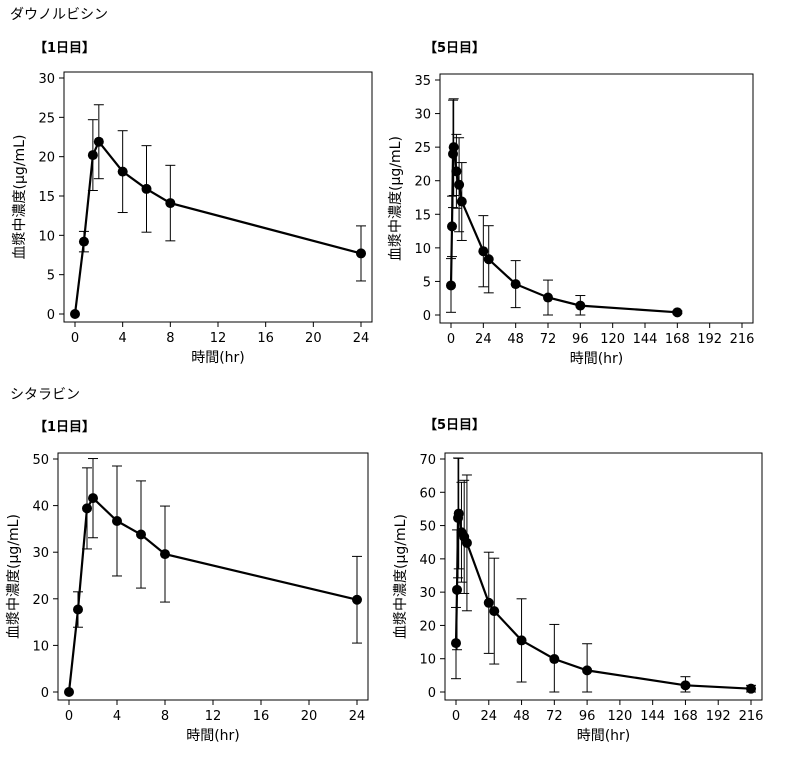 This screenshot has height=757, width=794. What do you see at coordinates (59, 15) in the screenshot?
I see `section-title-daunorubicin: ダウノルビシン` at bounding box center [59, 15].